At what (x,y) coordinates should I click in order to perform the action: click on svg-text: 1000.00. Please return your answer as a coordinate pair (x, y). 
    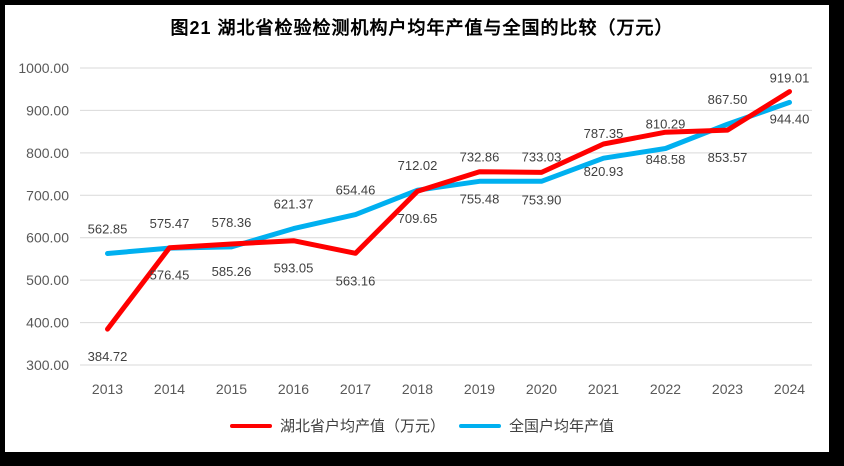
    Looking at the image, I should click on (43, 68).